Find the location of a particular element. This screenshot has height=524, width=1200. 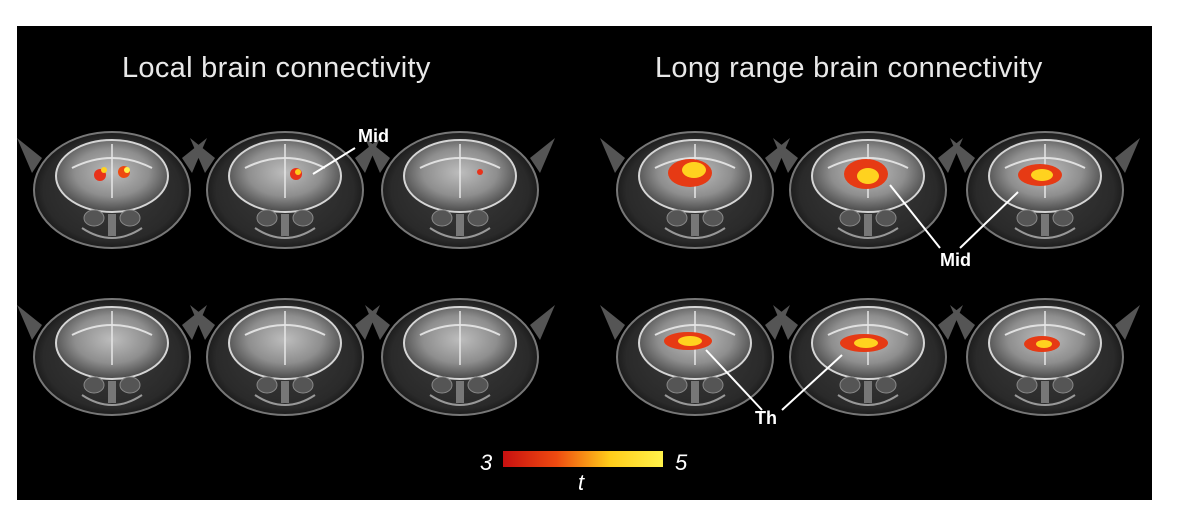

panel-title-local: Local brain connectivity is located at coordinates (276, 68).